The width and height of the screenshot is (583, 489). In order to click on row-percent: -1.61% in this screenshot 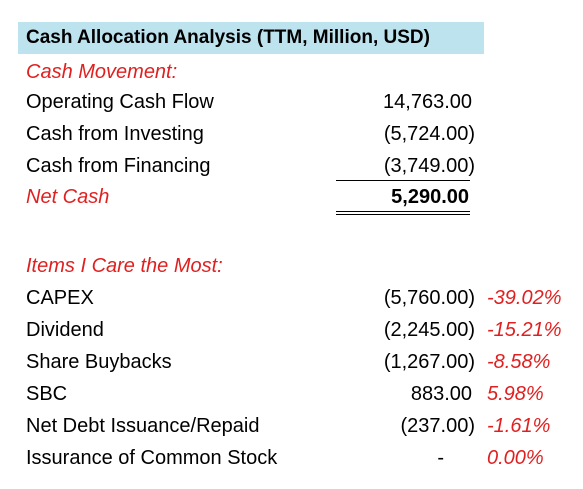, I will do `click(519, 426)`.